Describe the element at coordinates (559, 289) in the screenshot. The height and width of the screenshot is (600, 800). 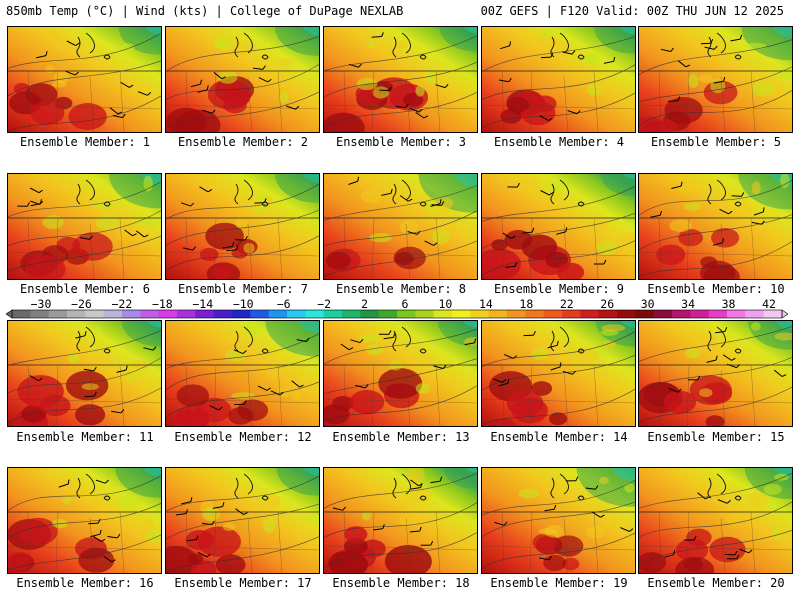
I see `ensemble-member-label: Ensemble Member: 9` at that location.